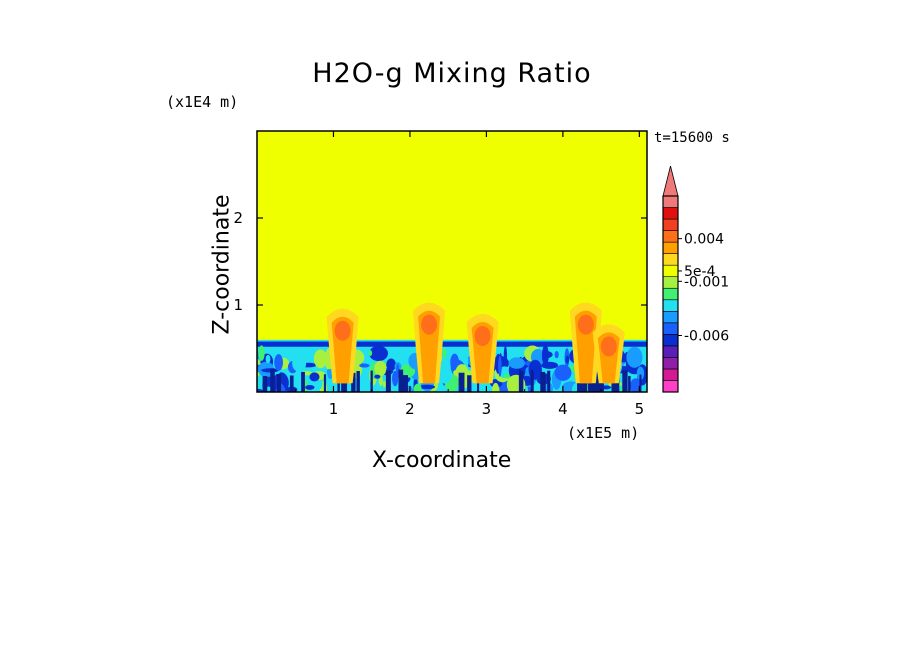 This screenshot has width=904, height=654. I want to click on colorbar-extend-arrow, so click(670, 181).